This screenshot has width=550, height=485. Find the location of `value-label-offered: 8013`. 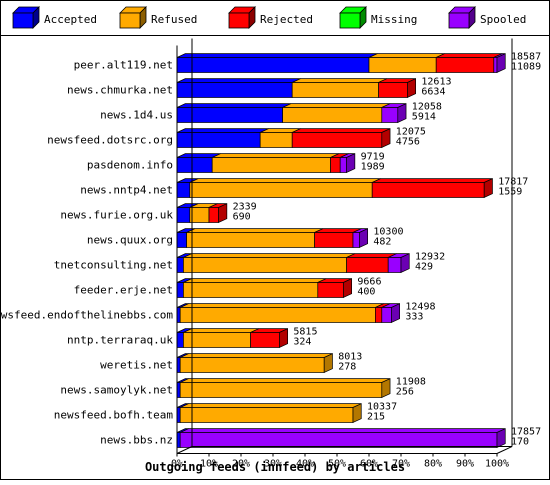

value-label-offered: 8013 is located at coordinates (350, 357).